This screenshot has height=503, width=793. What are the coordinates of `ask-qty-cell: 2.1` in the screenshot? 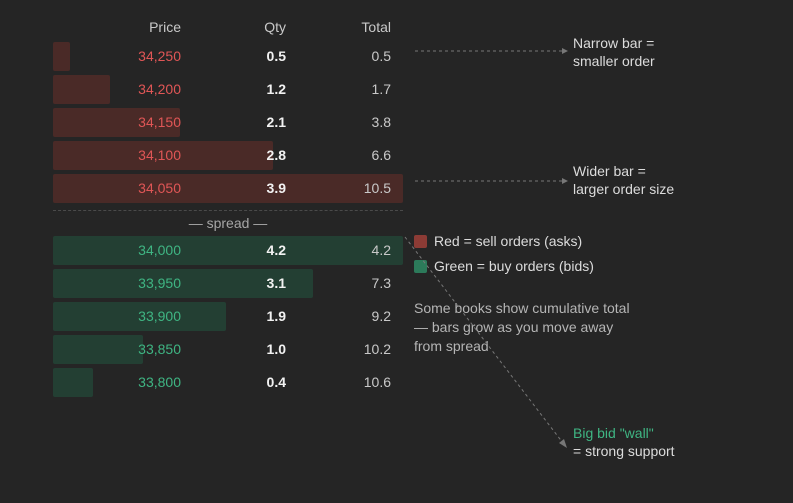 It's located at (276, 122).